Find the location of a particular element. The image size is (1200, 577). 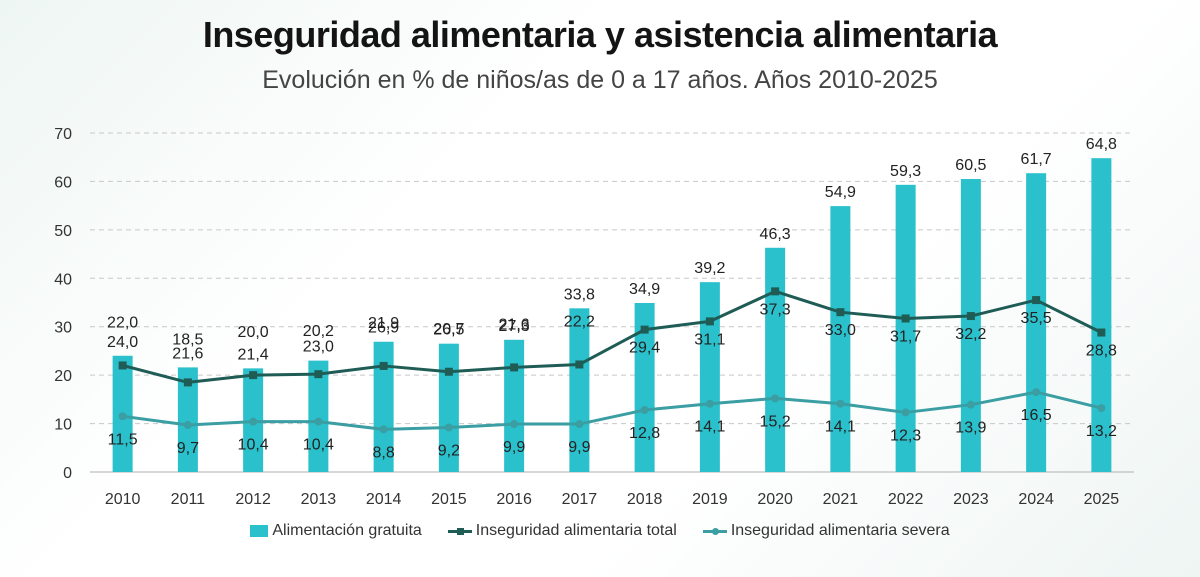

x-tick-label: 2018 is located at coordinates (645, 499).